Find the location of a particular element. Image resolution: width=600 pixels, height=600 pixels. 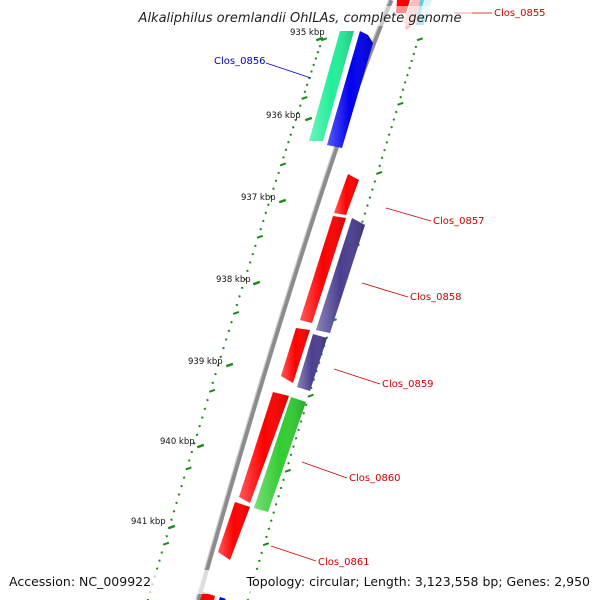

kbp-label-936: 936 kbp is located at coordinates (283, 116).